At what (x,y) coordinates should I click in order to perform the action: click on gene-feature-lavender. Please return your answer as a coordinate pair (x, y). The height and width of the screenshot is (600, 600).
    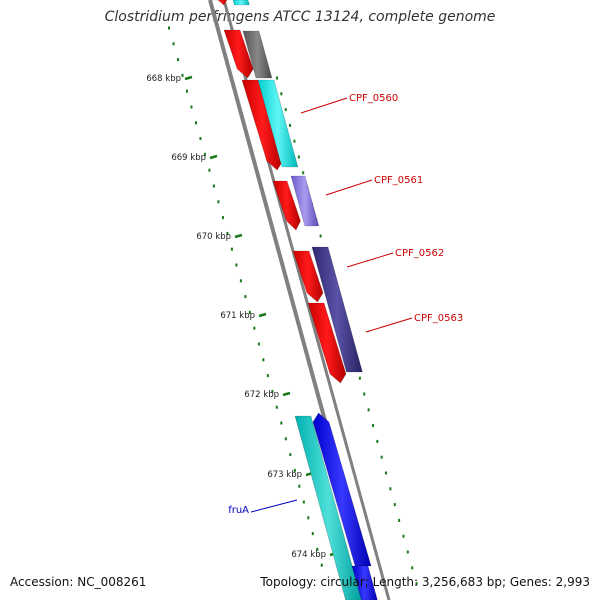
    Looking at the image, I should click on (305, 201).